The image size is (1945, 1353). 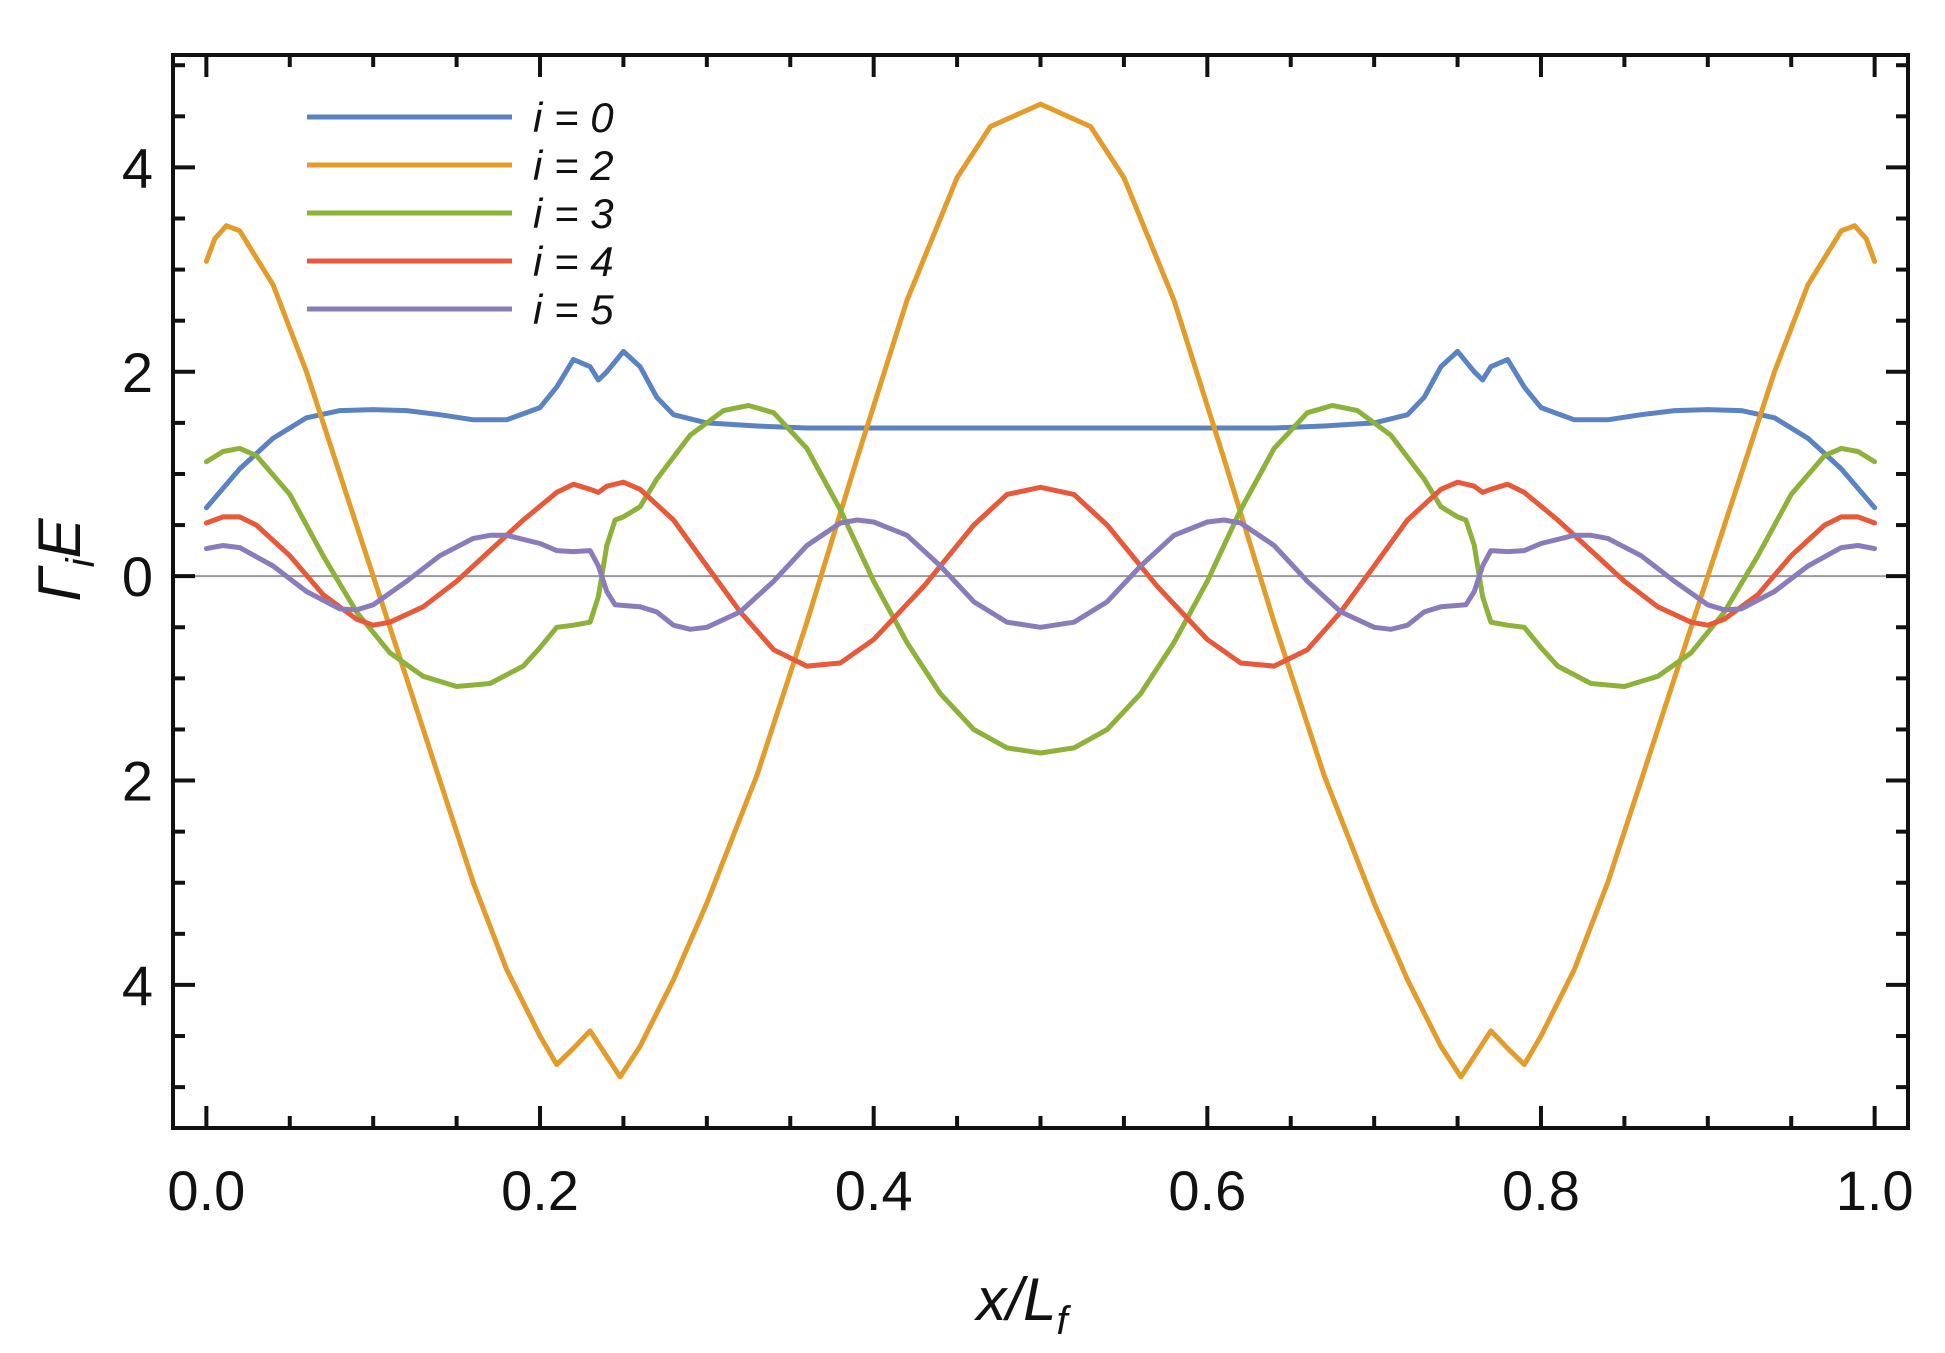 I want to click on legend: i = 0i = 2i = 3i = 4i = 5, so click(x=460, y=213).